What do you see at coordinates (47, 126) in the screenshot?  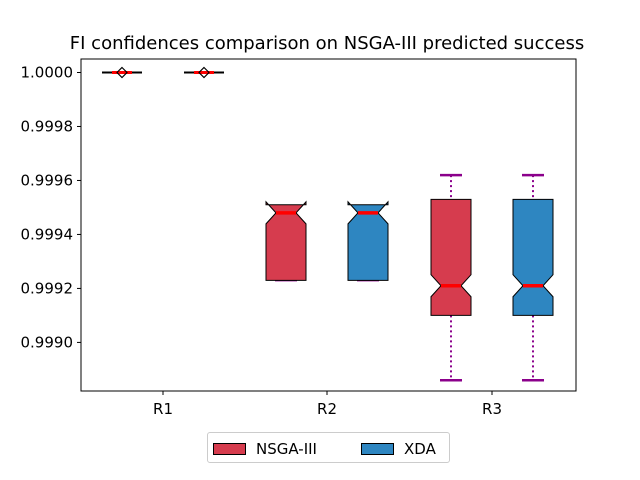 I see `y-tick-label: 0.9998` at bounding box center [47, 126].